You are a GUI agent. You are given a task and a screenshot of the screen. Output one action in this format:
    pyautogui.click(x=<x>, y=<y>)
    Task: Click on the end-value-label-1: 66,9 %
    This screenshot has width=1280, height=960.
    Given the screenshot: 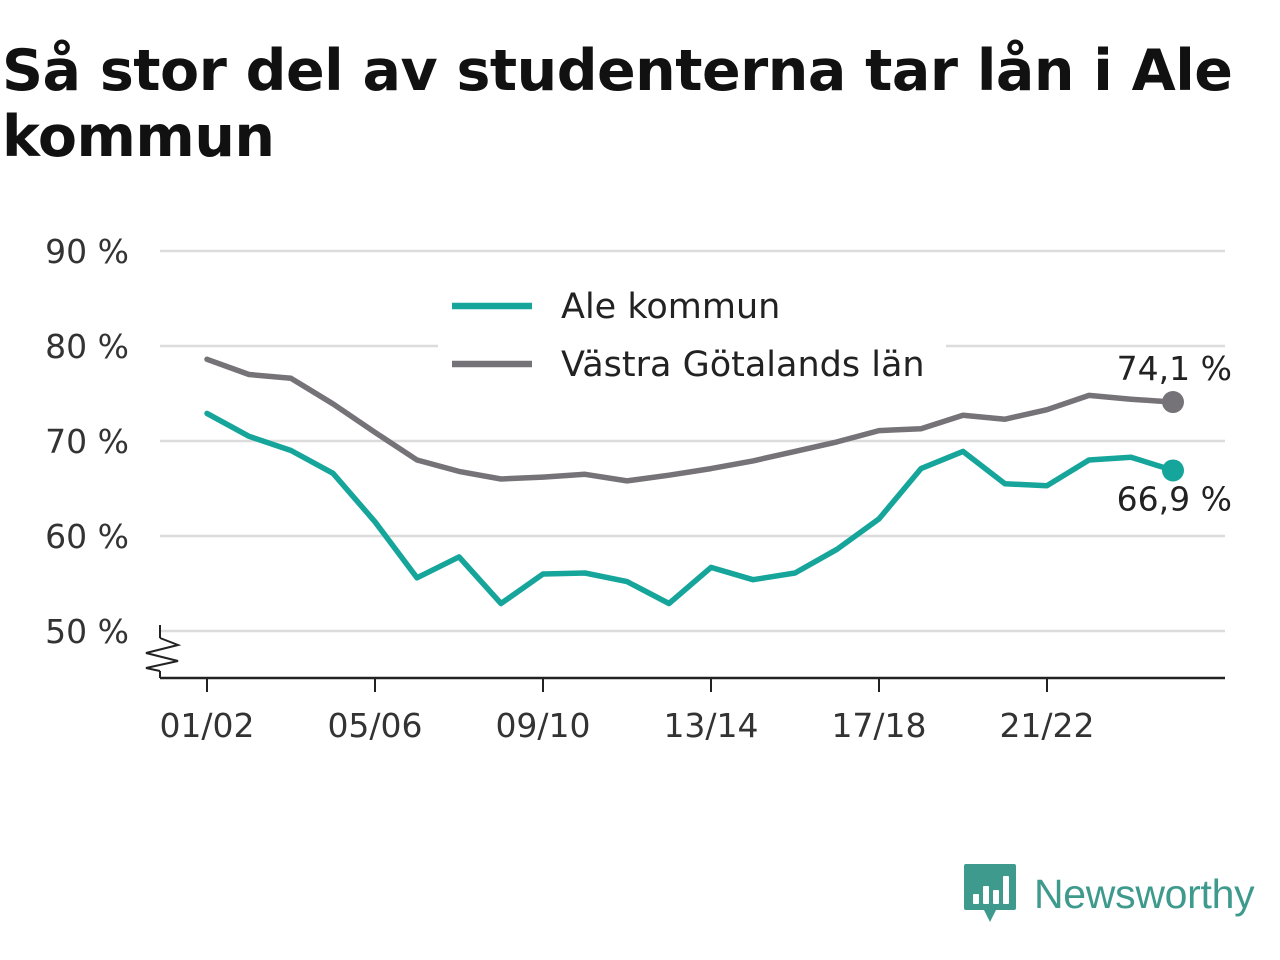 What is the action you would take?
    pyautogui.click(x=1174, y=498)
    